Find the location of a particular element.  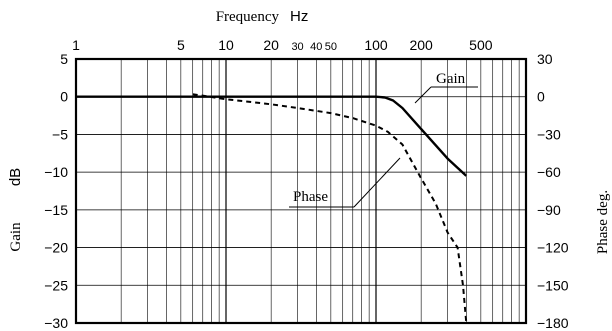

left-tick-label: −25 is located at coordinates (56, 285).